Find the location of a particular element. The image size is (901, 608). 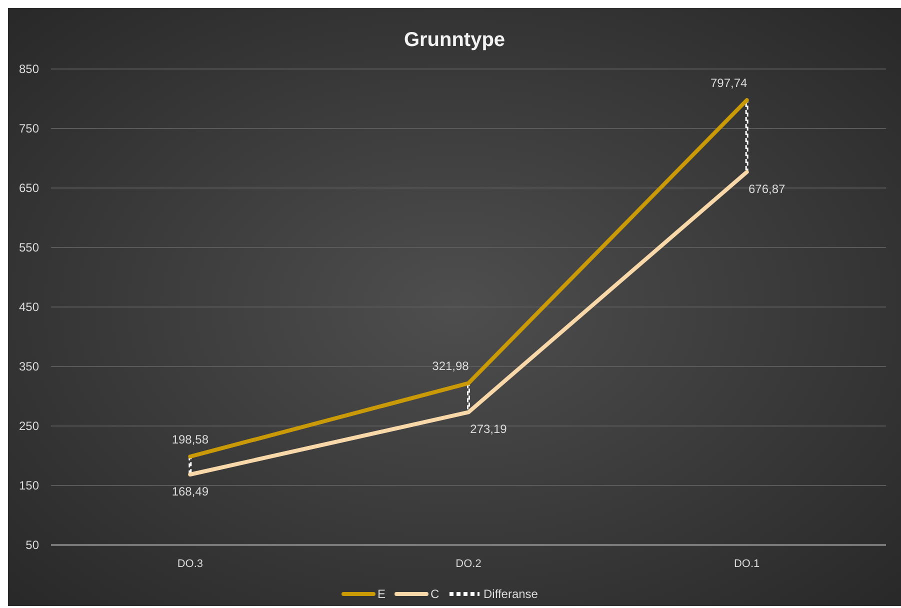

x-tick-label: DO.2 is located at coordinates (469, 564).